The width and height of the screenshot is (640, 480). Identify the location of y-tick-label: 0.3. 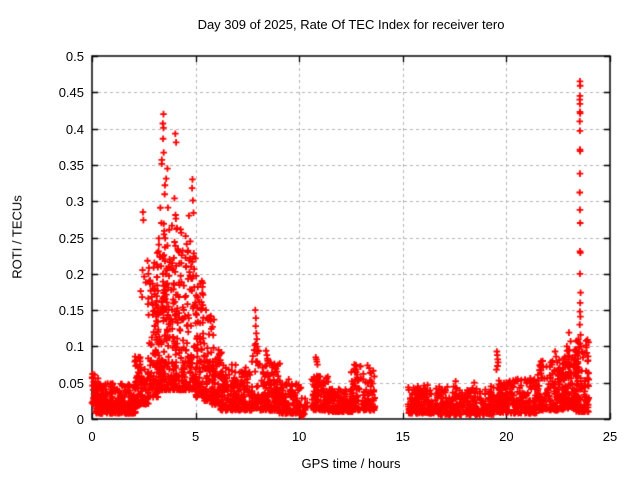
(74, 202).